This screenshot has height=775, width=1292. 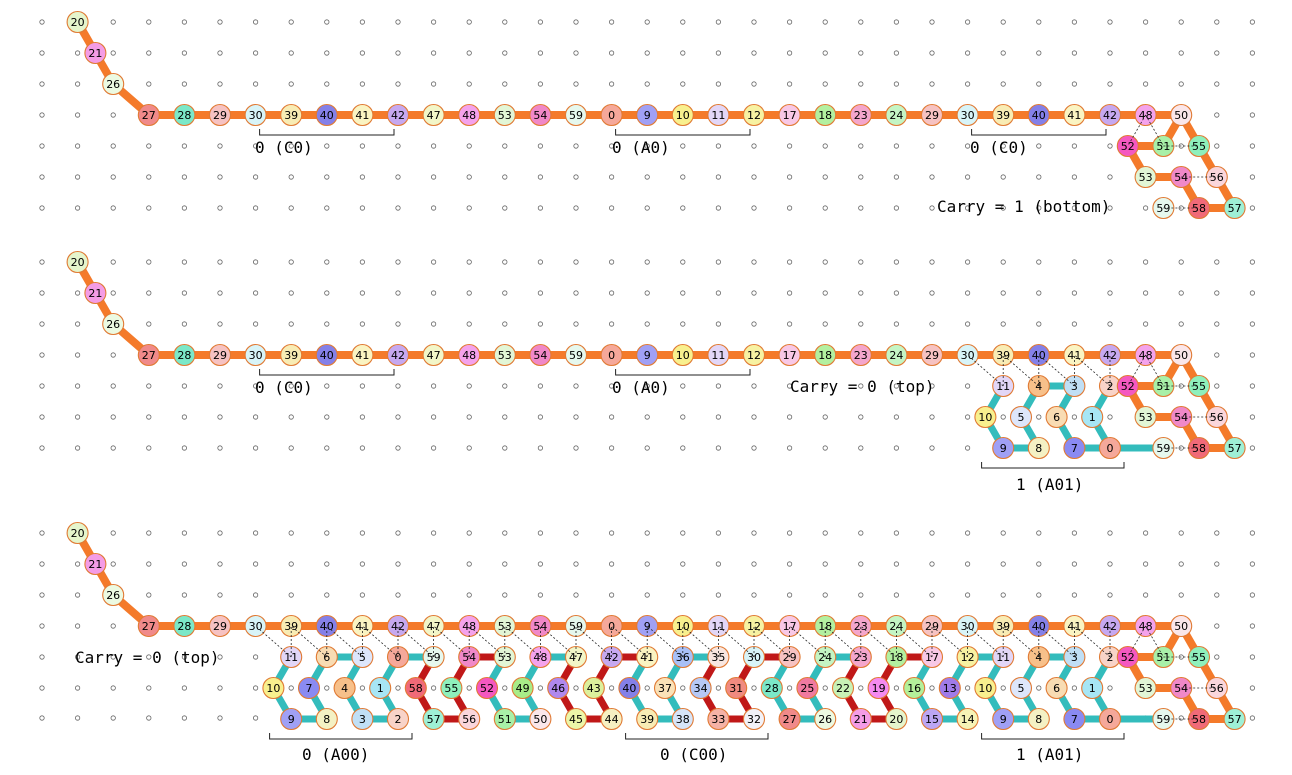 What do you see at coordinates (113, 84) in the screenshot?
I see `svg-text: 26` at bounding box center [113, 84].